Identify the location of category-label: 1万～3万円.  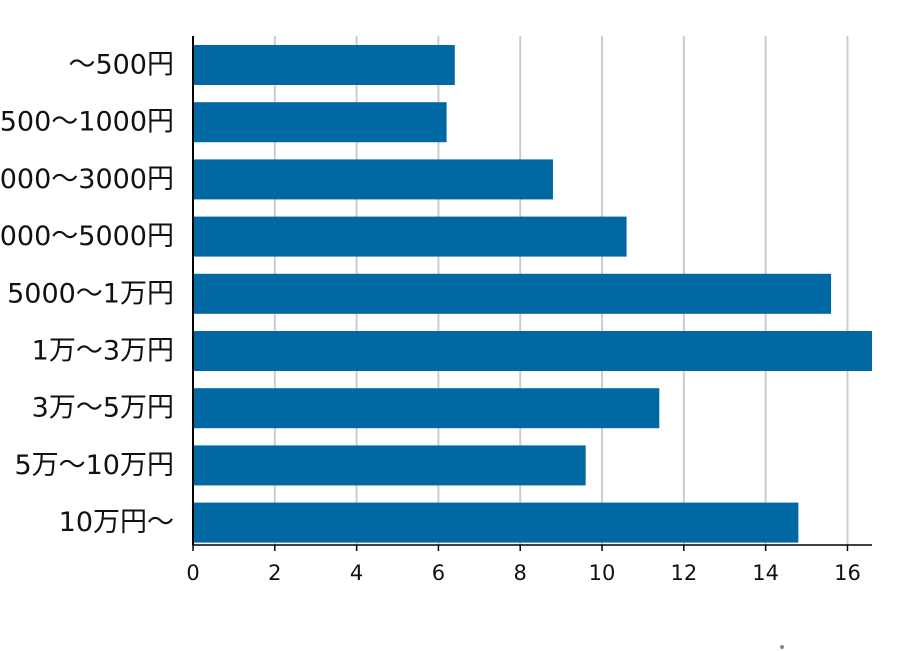
(103, 351).